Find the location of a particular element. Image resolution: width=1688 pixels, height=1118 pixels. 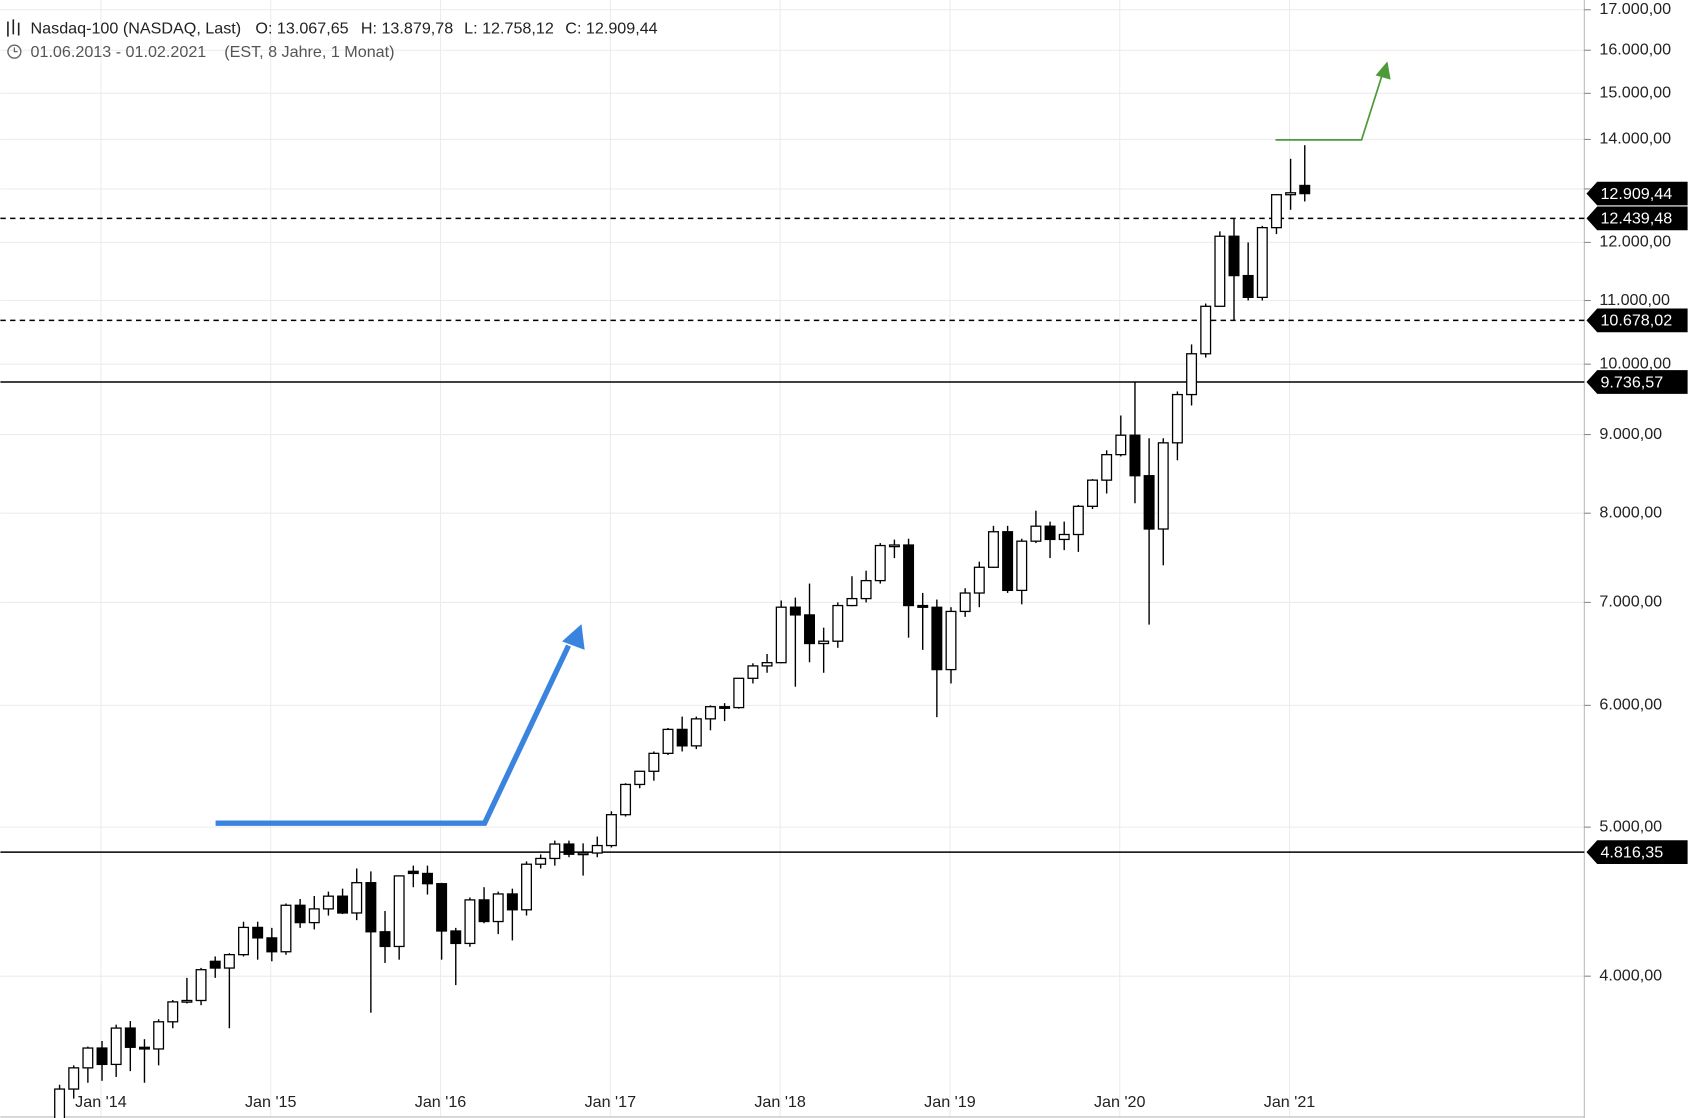

y-tick-label: 6.000,00 is located at coordinates (1630, 705).